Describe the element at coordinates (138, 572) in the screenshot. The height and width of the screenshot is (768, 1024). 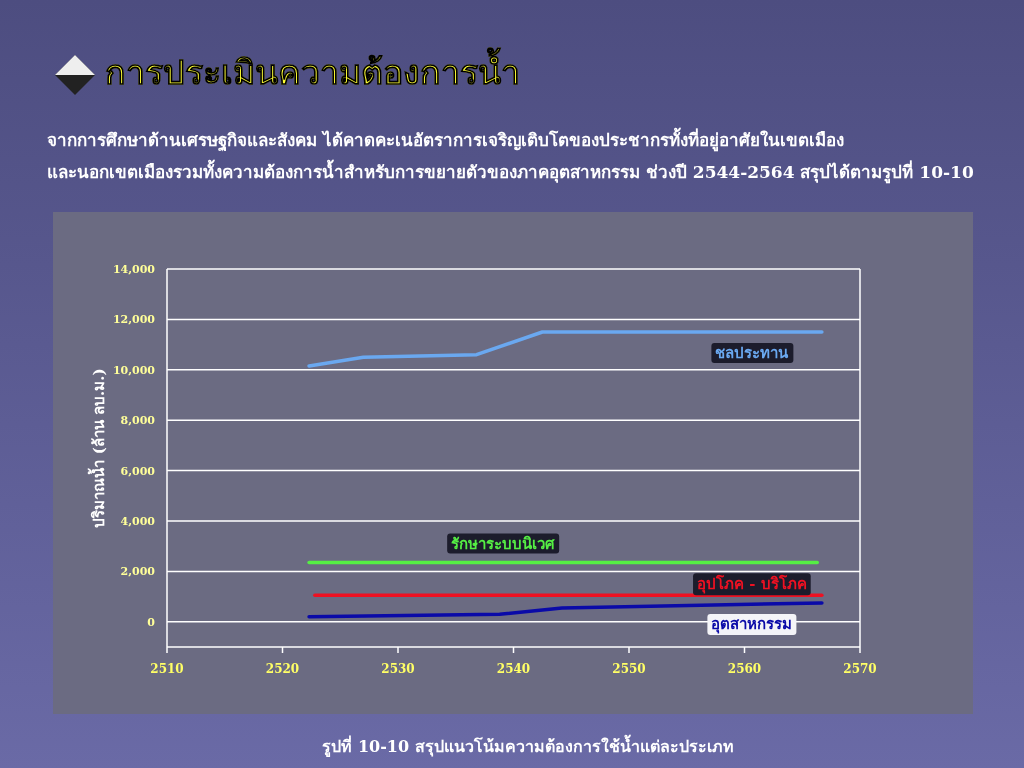
I see `y-tick-label: 2,000` at that location.